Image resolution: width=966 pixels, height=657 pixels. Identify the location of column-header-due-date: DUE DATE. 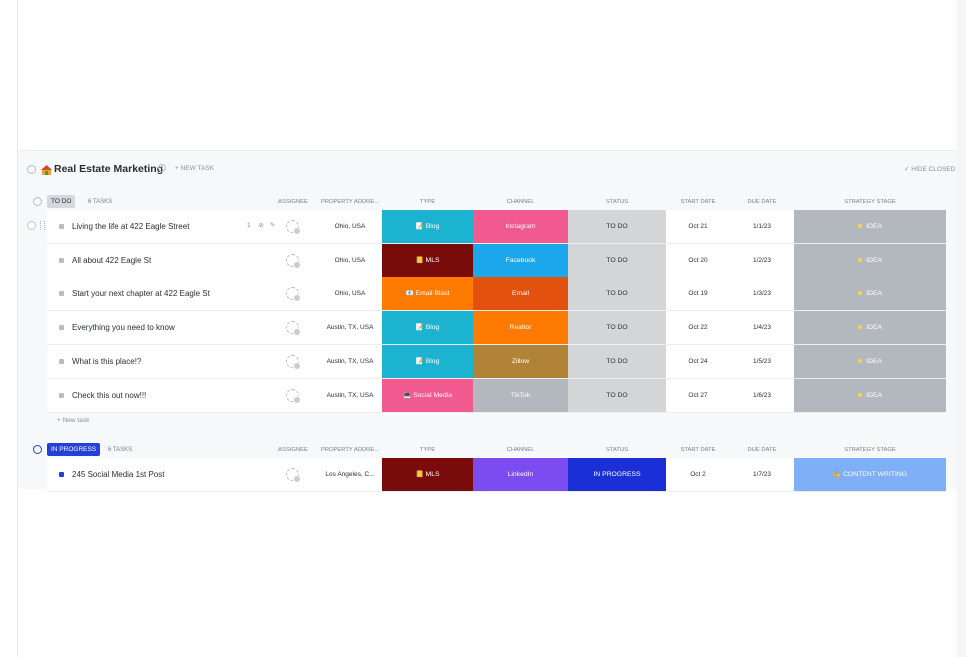
(762, 202).